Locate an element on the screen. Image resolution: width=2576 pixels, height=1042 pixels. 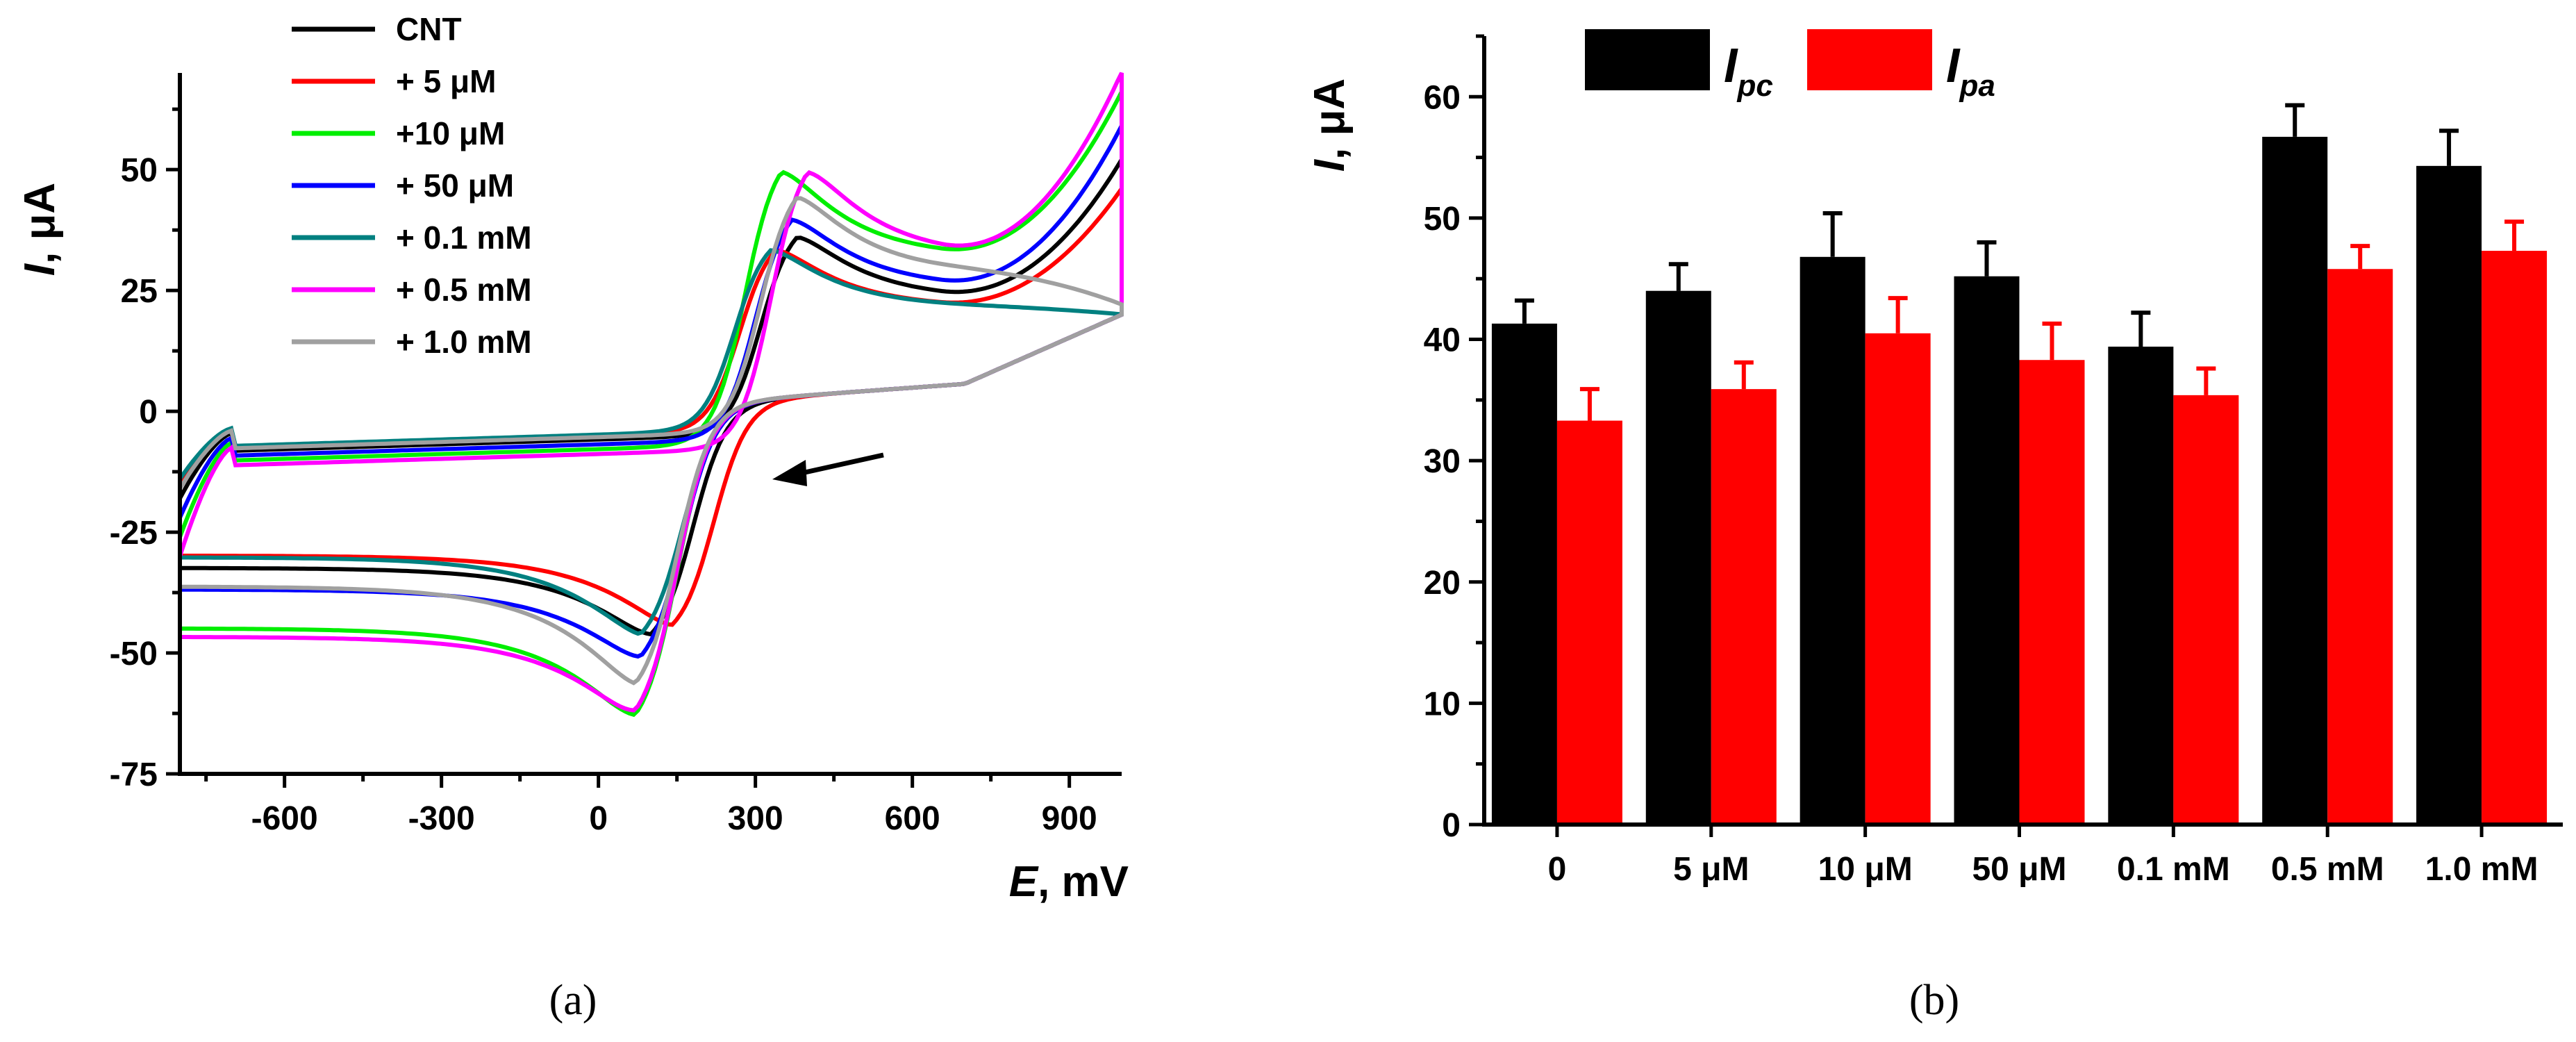
y-tick-label-b-6: 60 is located at coordinates (1442, 97).